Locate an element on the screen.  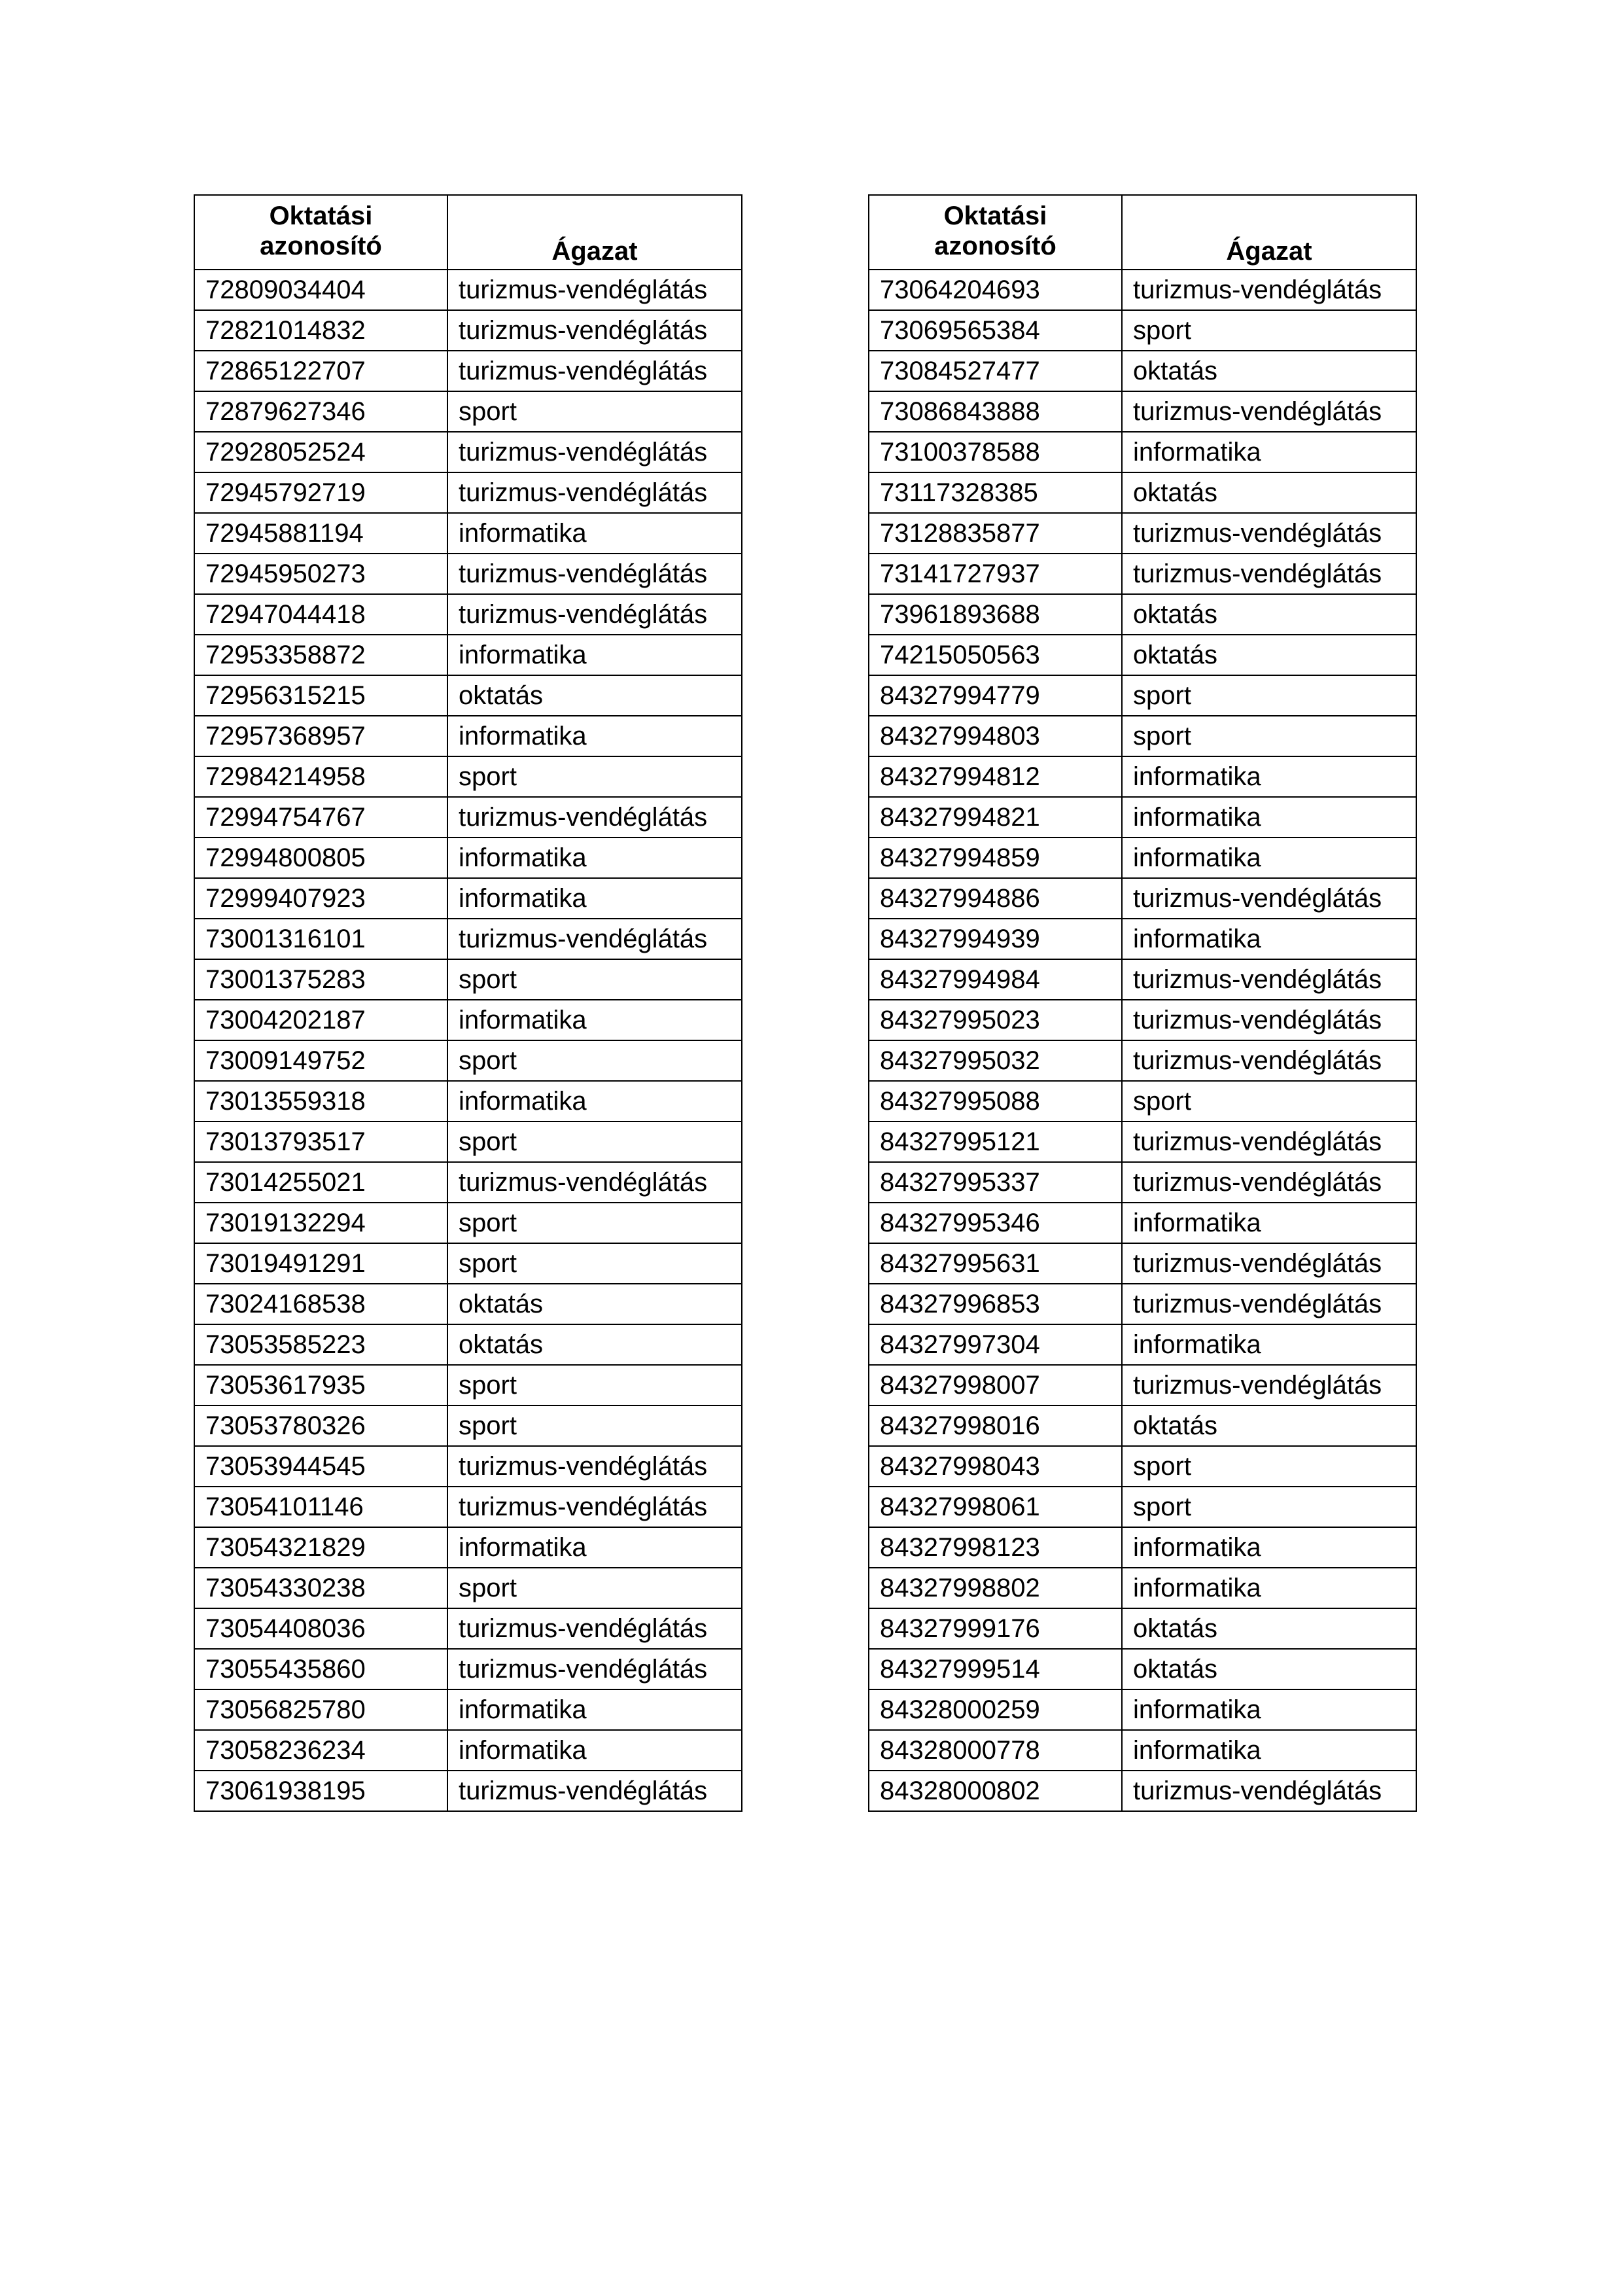
table-row: 73064204693 turizmus-vendéglátás is located at coordinates (1143, 290).